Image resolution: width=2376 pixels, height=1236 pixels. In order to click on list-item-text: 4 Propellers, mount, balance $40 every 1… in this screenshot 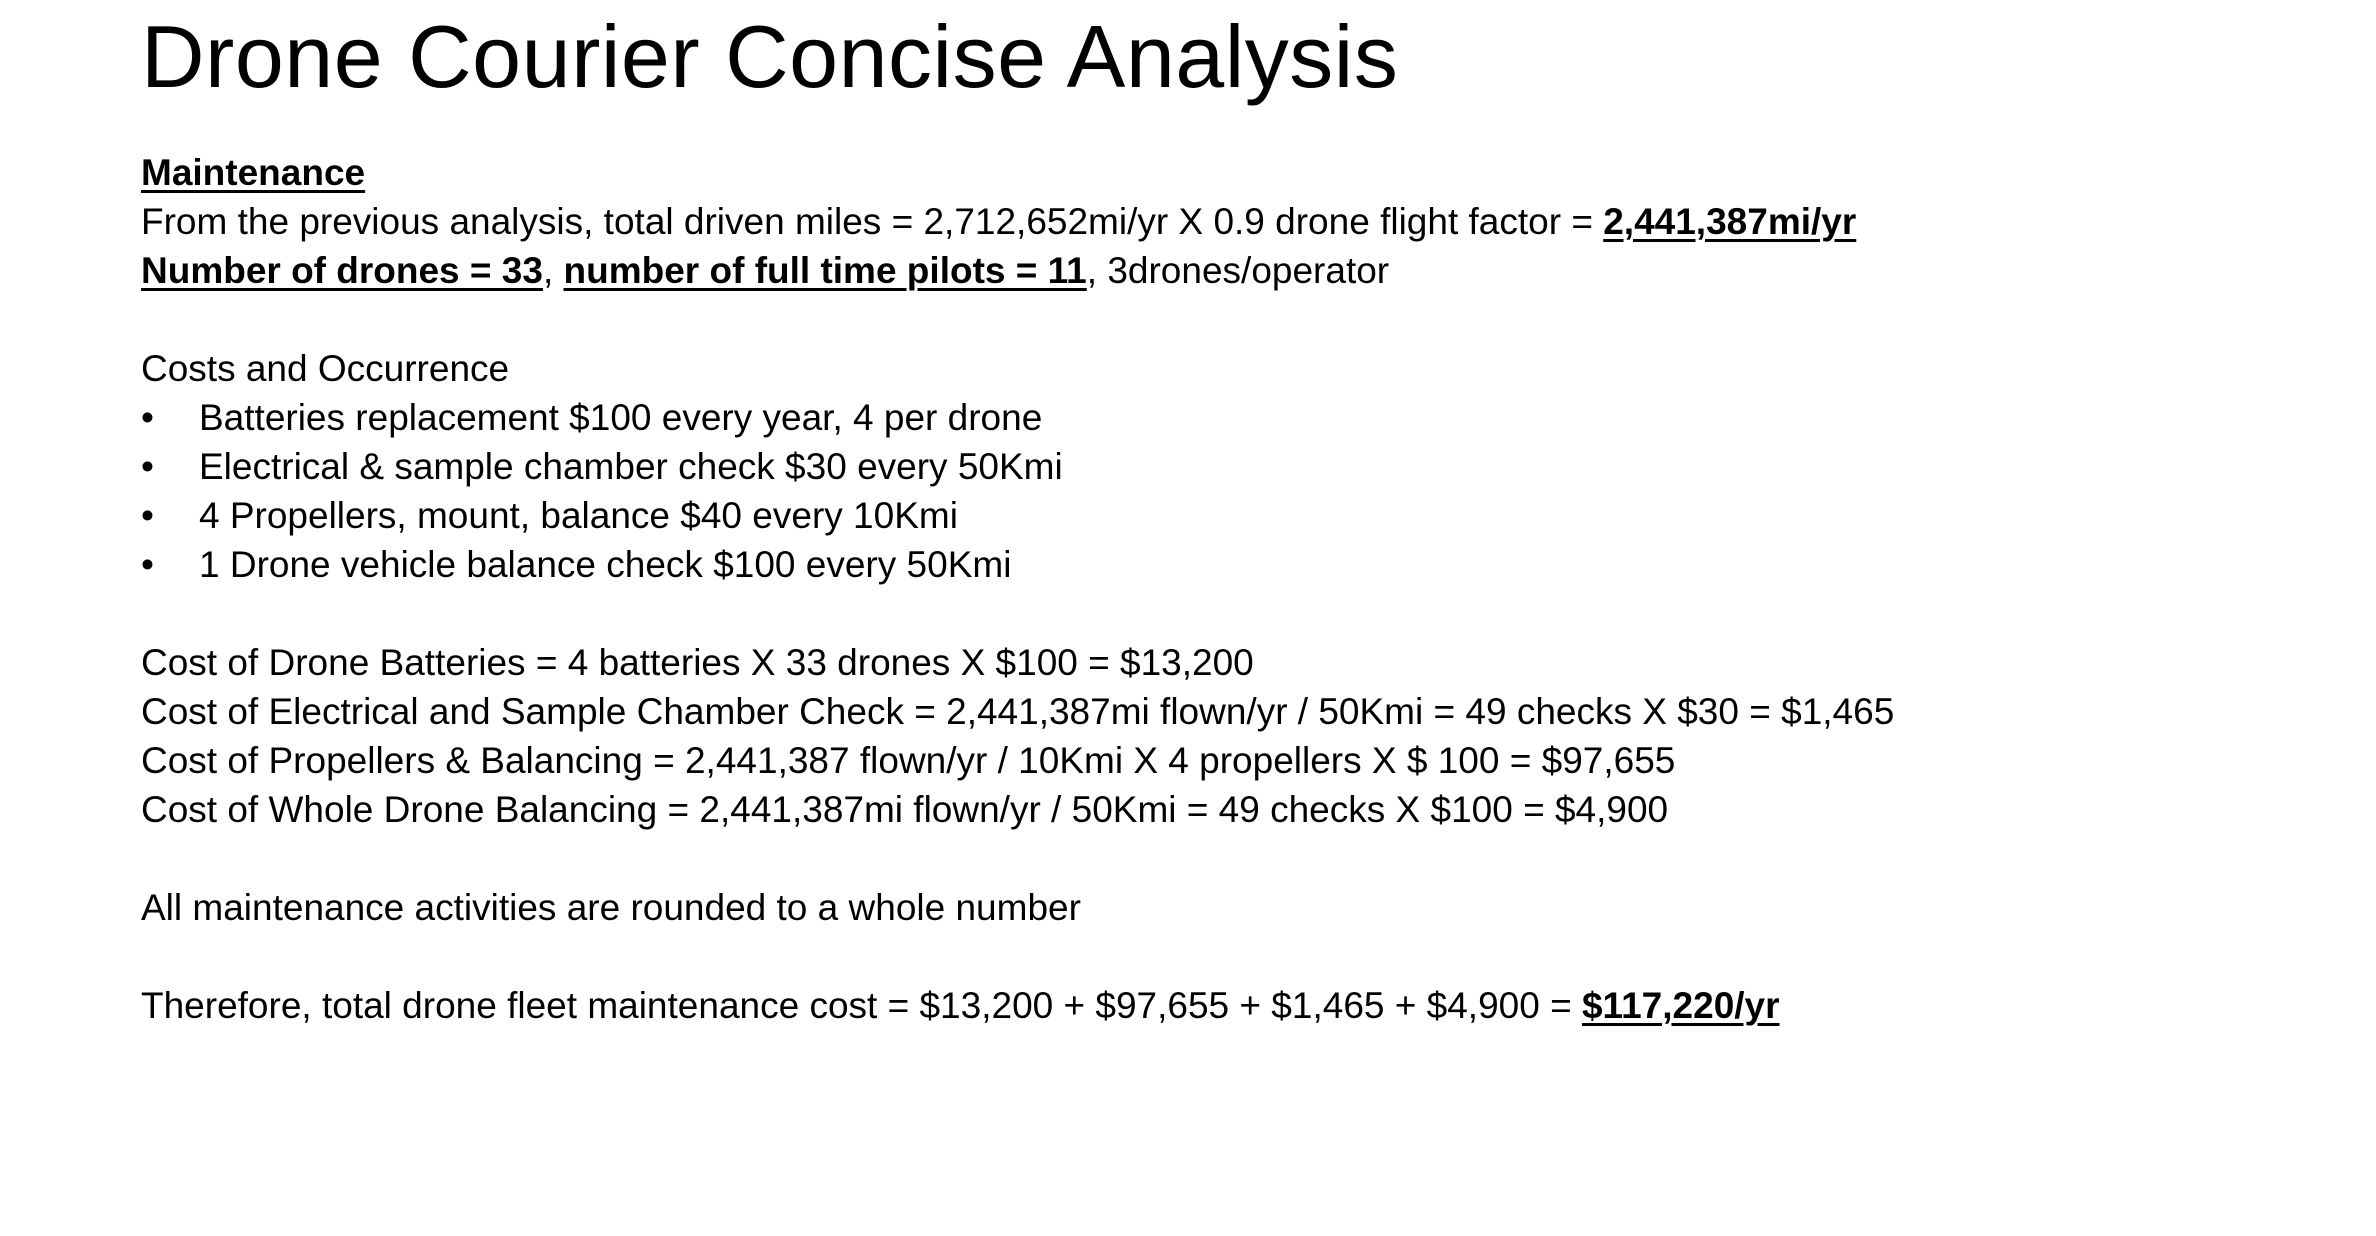, I will do `click(578, 515)`.